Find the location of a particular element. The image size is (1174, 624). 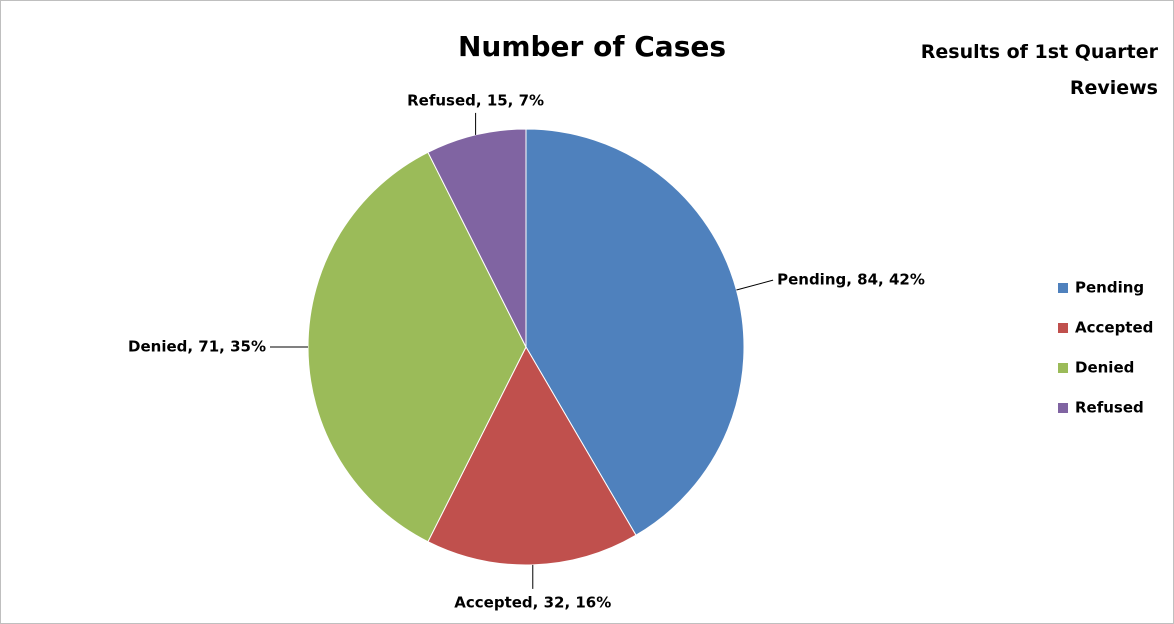

annotation: Results of 1st Quarter Reviews is located at coordinates (1039, 70).